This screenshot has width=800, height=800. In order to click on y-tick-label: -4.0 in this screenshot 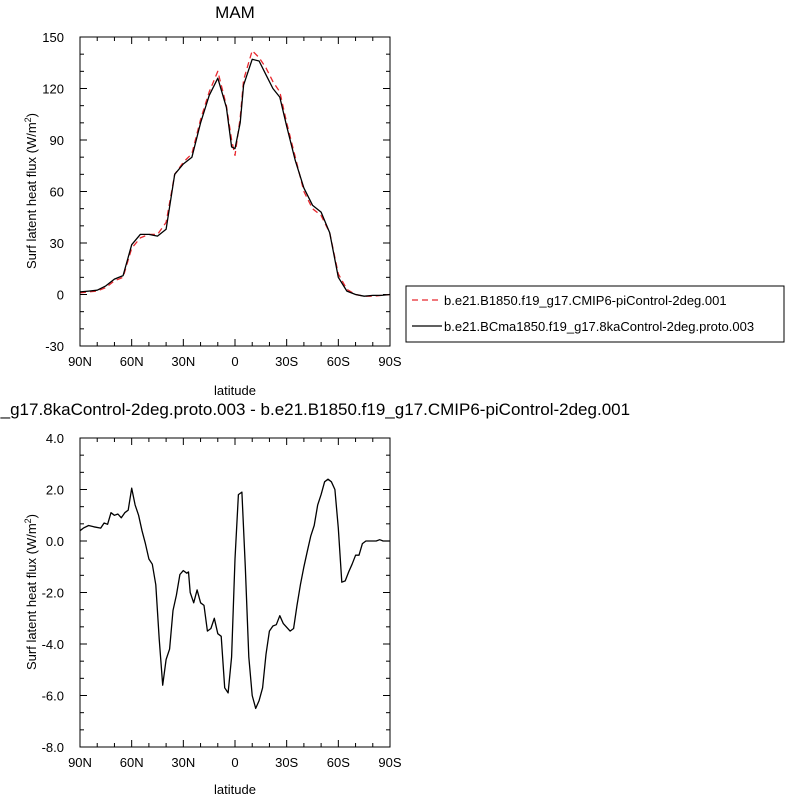, I will do `click(53, 644)`.